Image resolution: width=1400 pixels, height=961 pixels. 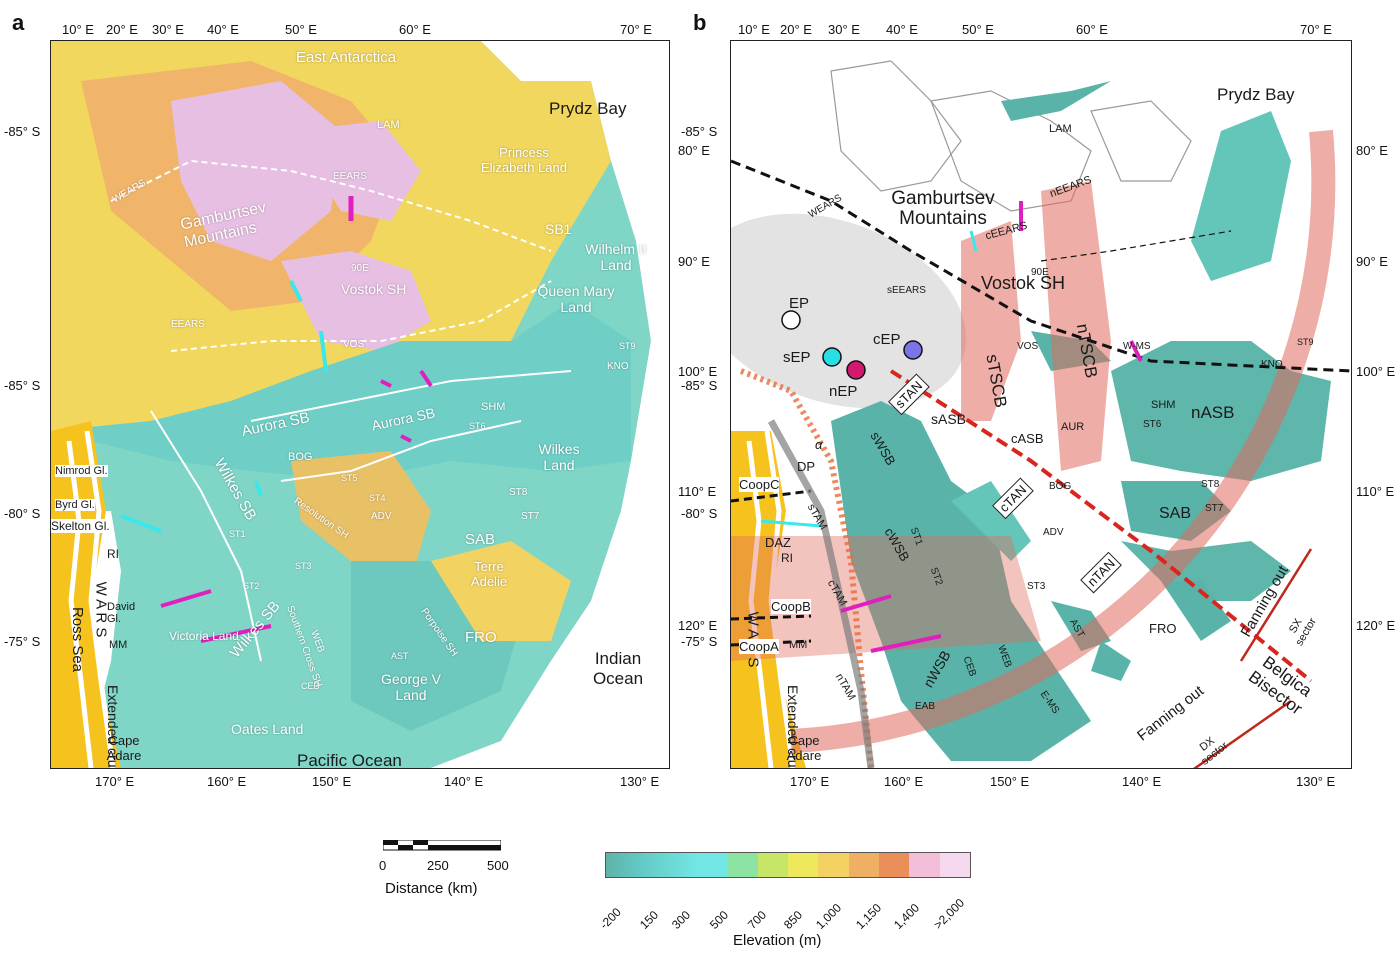 I want to click on map-label: ST6, so click(x=477, y=426).